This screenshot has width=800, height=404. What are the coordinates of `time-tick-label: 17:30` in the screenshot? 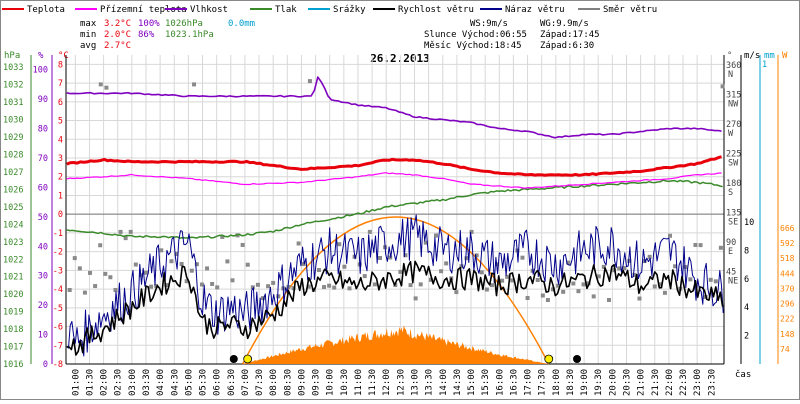 It's located at (543, 382).